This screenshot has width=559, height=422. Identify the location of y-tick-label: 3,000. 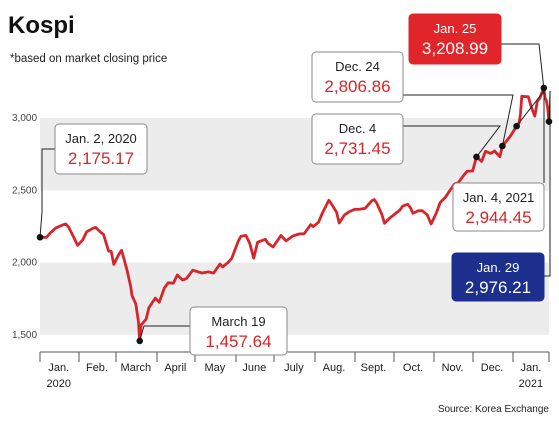
(24, 118).